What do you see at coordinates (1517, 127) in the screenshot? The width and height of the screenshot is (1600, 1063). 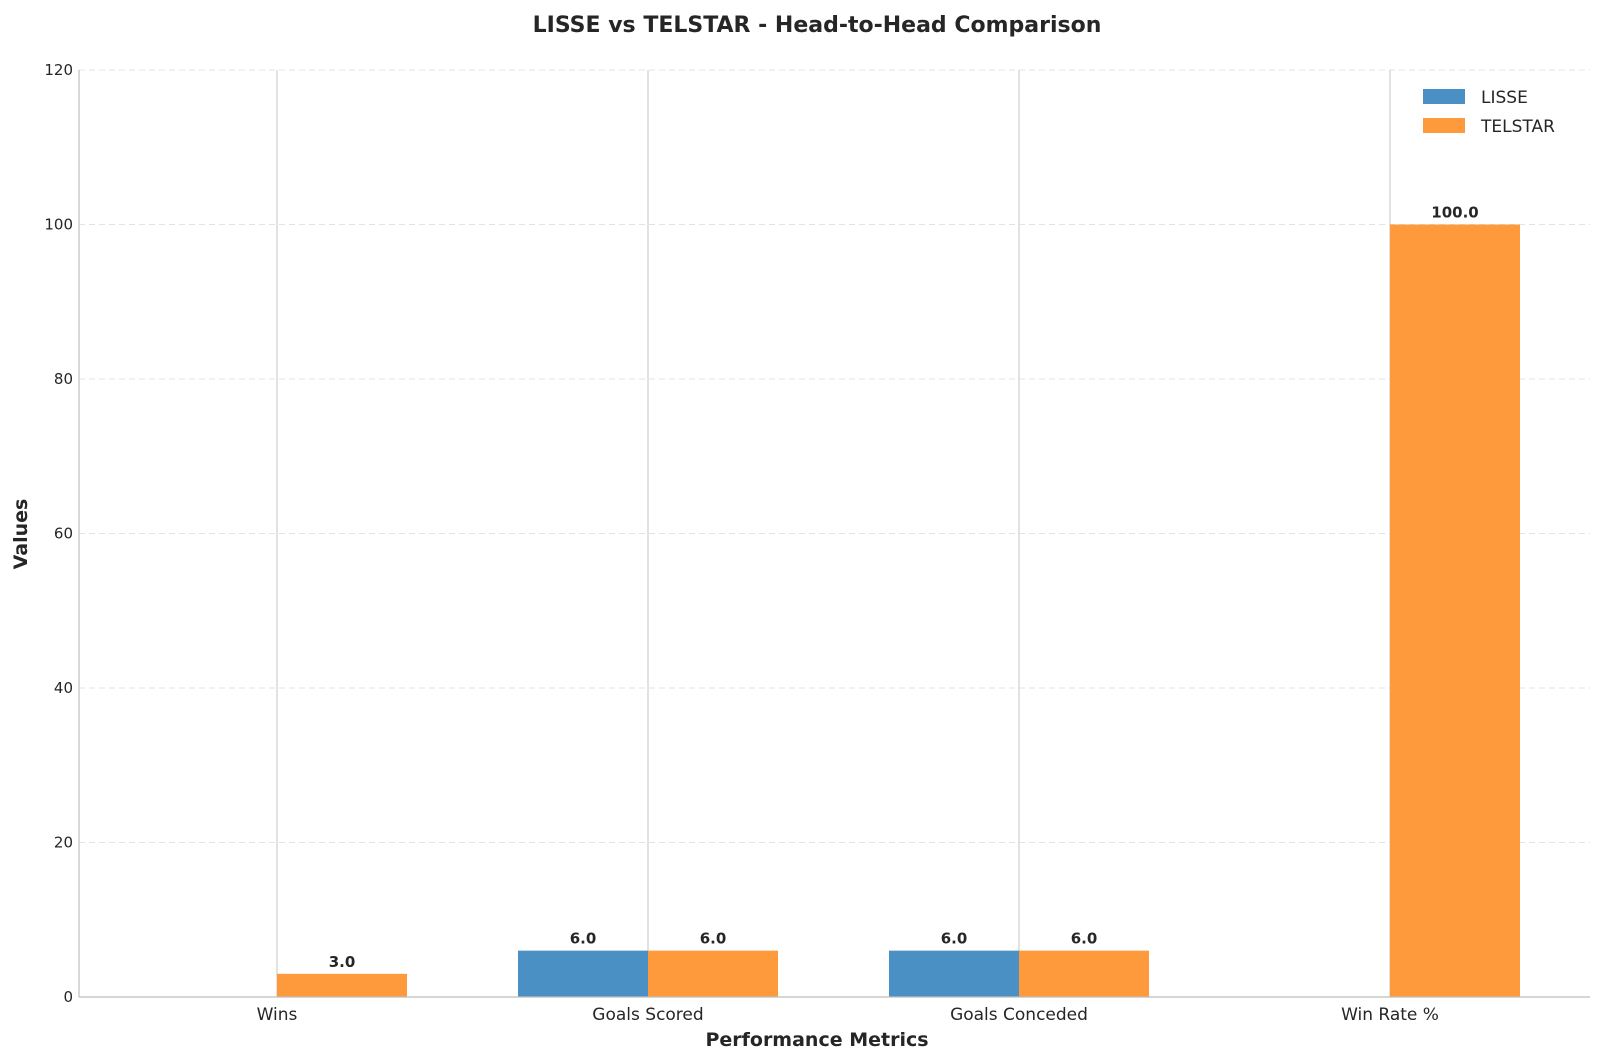 I see `legend-label-telstar: TELSTAR` at bounding box center [1517, 127].